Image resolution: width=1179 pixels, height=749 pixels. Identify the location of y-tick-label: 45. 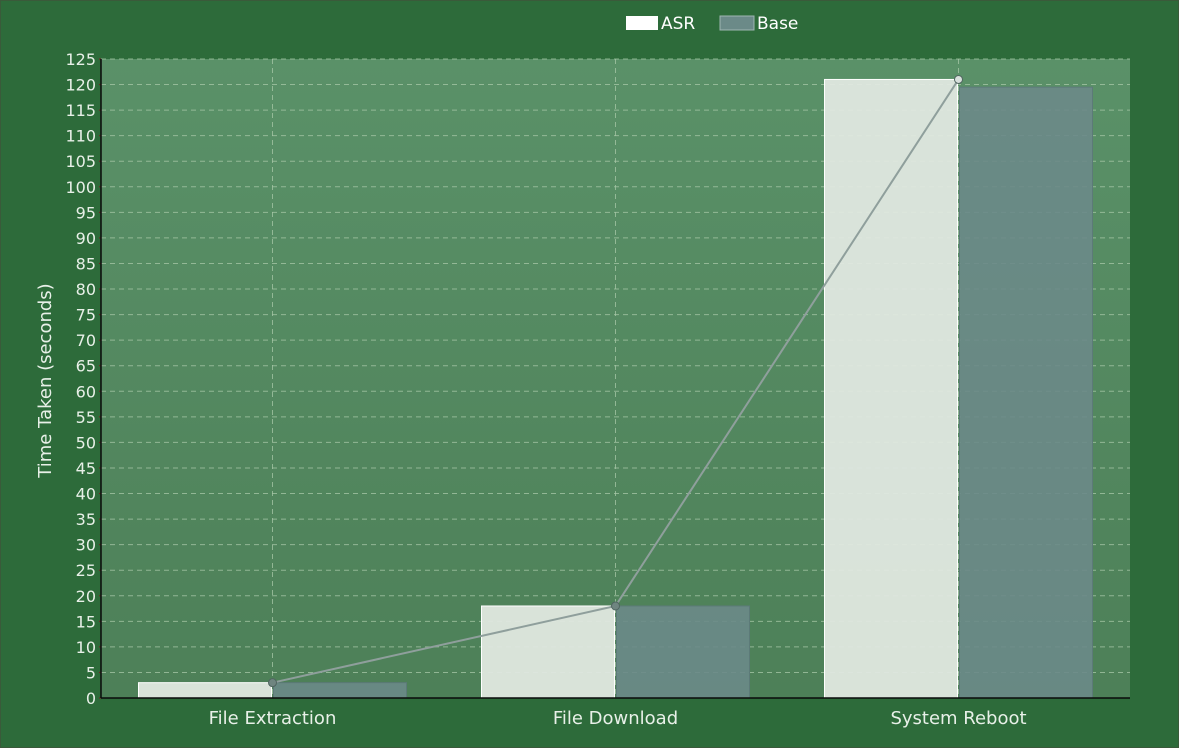
(86, 468).